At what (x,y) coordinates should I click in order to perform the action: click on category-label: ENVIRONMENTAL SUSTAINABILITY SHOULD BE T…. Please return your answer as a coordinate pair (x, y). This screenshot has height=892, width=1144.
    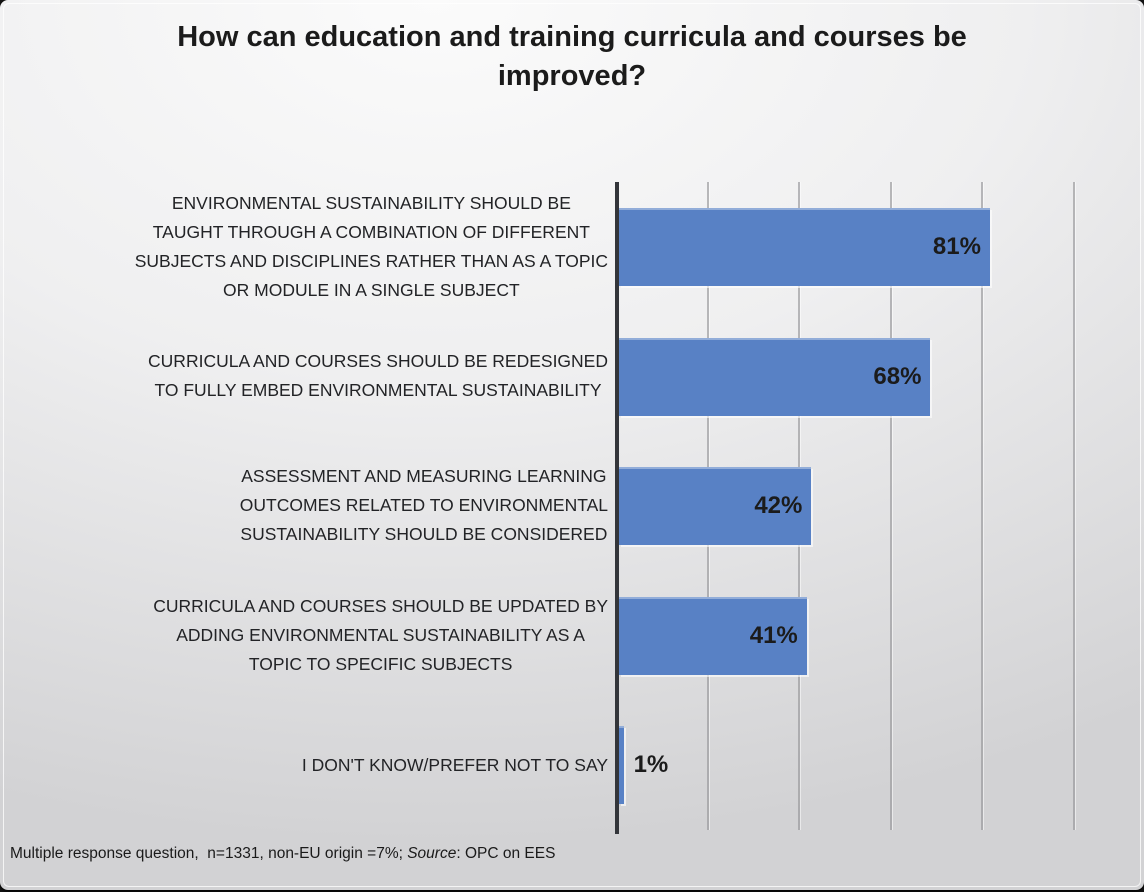
    Looking at the image, I should click on (371, 246).